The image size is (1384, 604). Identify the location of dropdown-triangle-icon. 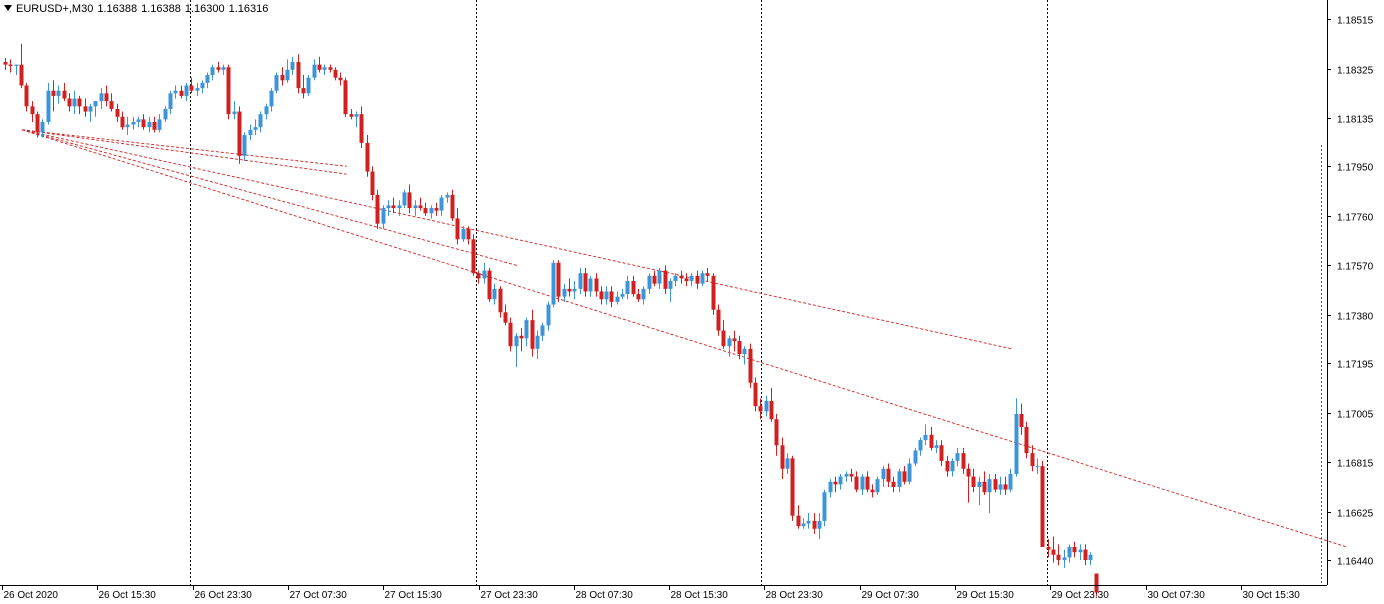
(8, 8).